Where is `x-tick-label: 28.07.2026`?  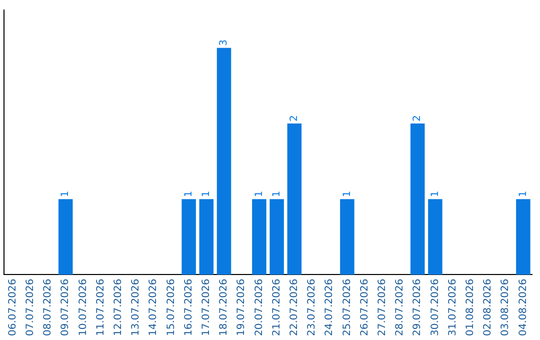 x-tick-label: 28.07.2026 is located at coordinates (400, 307).